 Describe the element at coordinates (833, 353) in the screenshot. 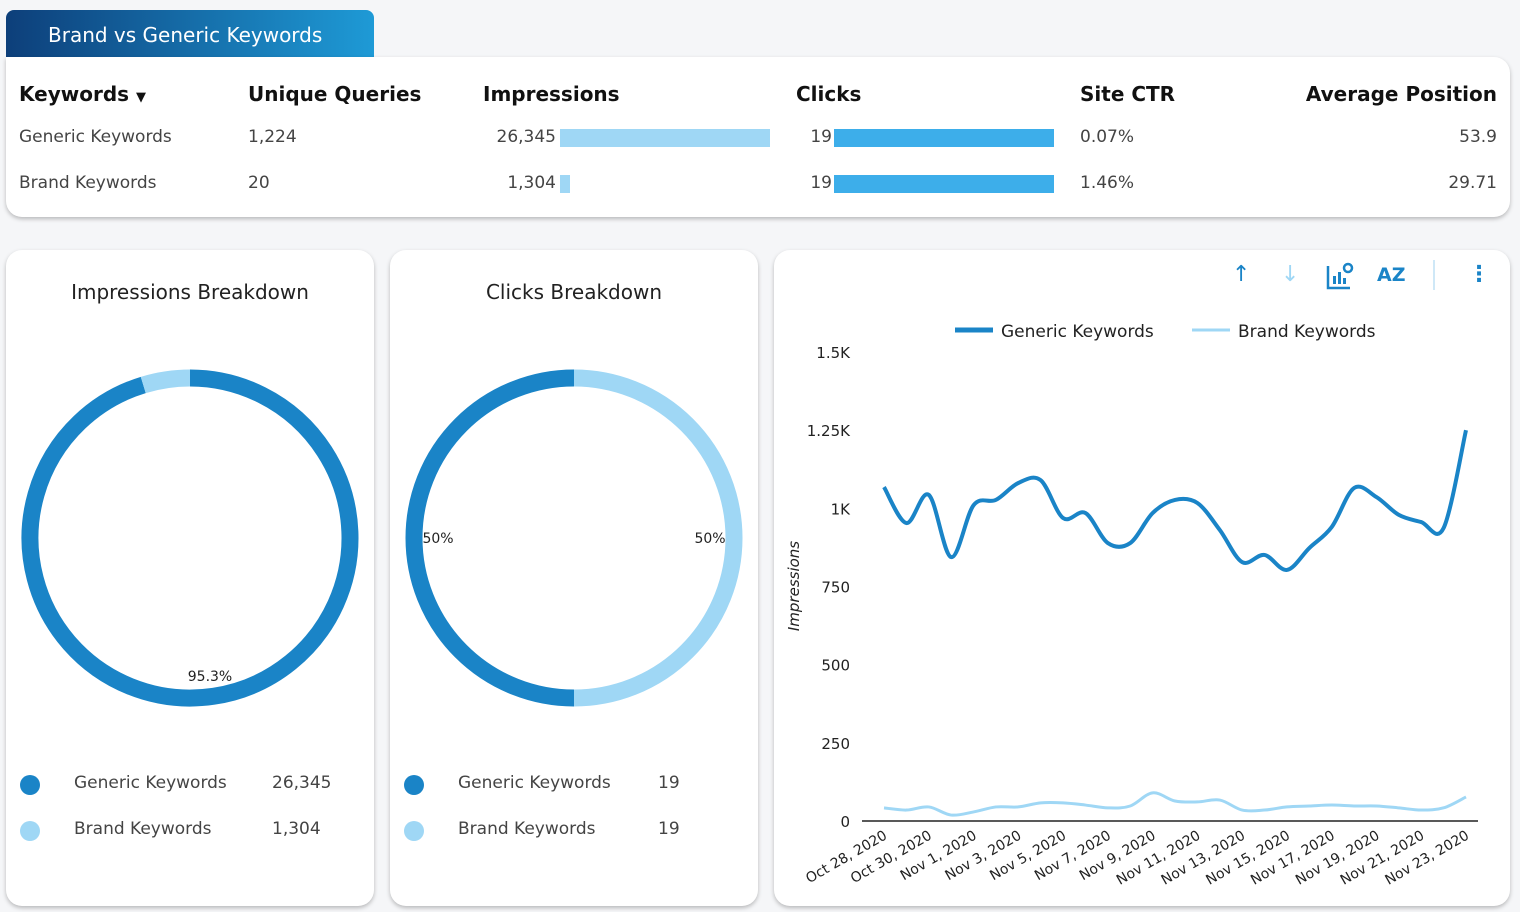

I see `y-tick-label: 1.5K` at that location.